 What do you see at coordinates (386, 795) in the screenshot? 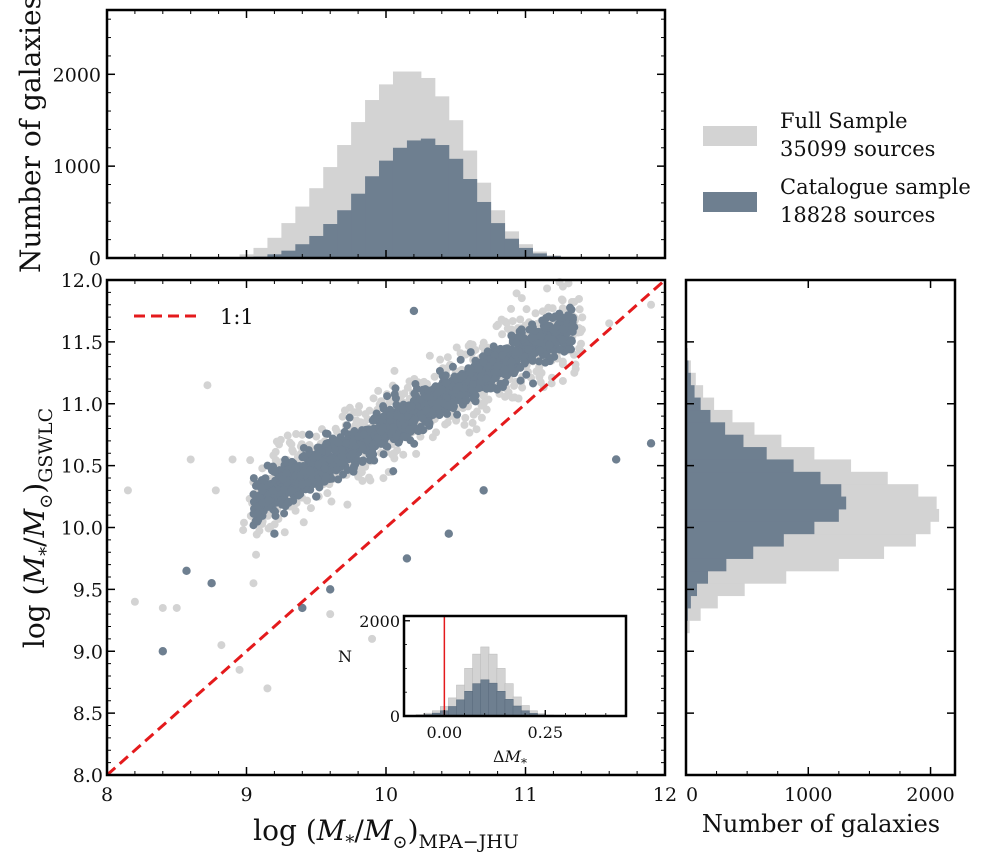
I see `main-xtick-label: 10` at bounding box center [386, 795].